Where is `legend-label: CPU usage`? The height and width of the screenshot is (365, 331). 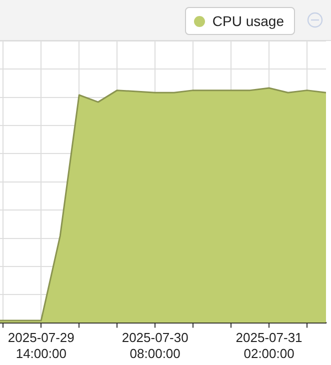
legend-label: CPU usage is located at coordinates (248, 21).